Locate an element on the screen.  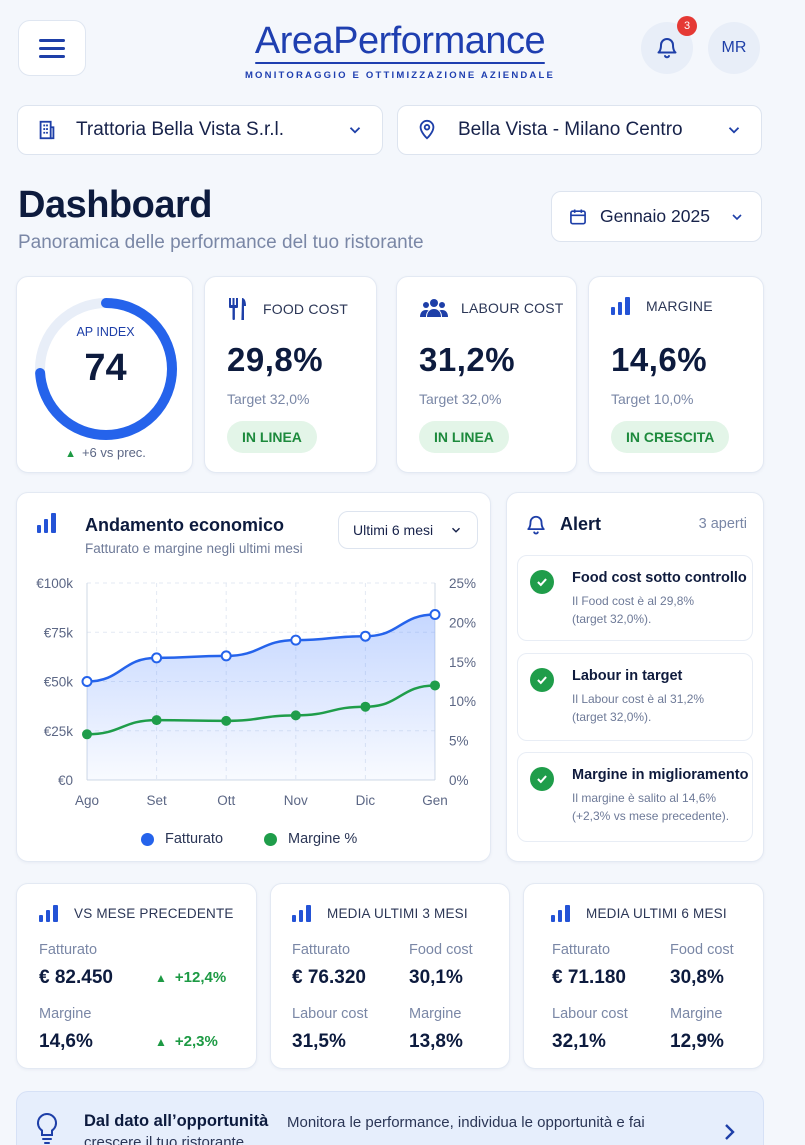
bell-icon is located at coordinates (667, 48).